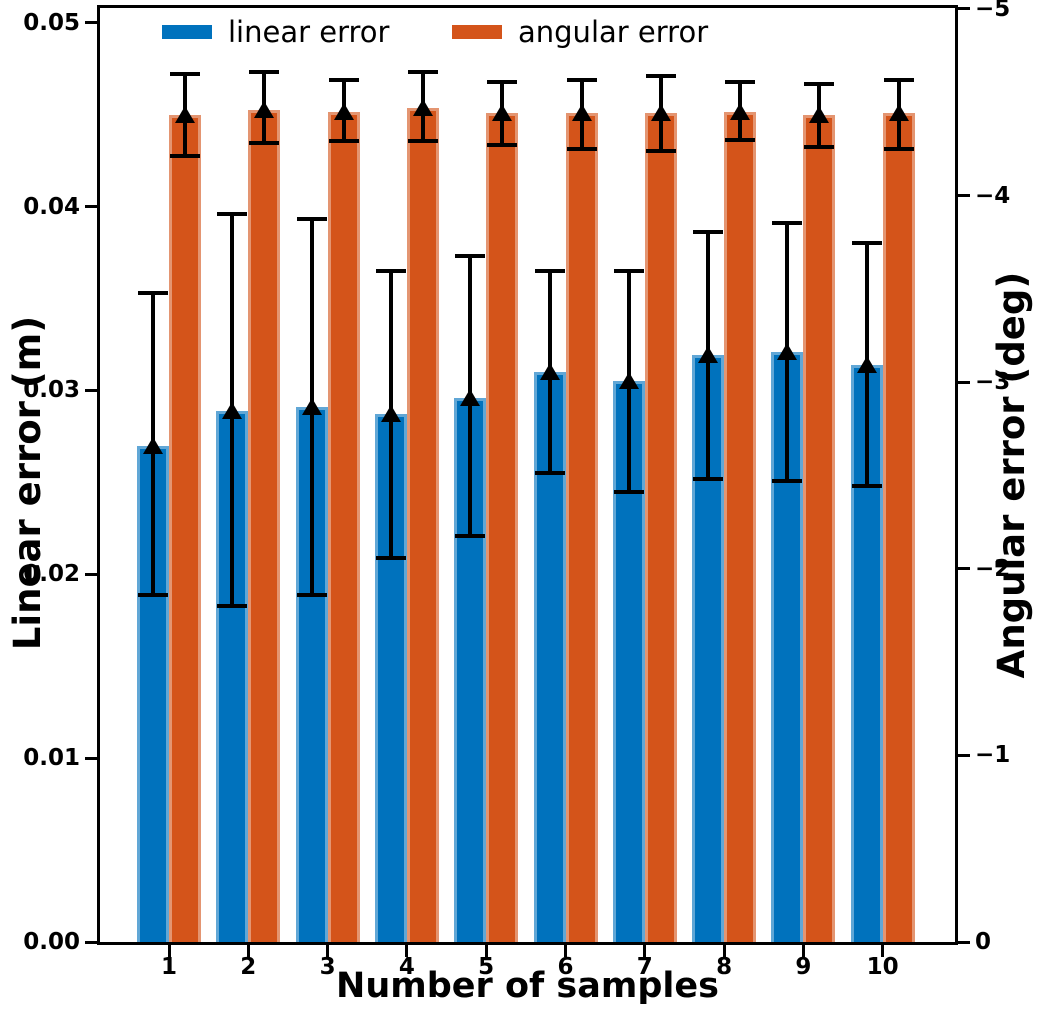 This screenshot has width=1039, height=1018. Describe the element at coordinates (613, 32) in the screenshot. I see `legend-label: angular error` at that location.